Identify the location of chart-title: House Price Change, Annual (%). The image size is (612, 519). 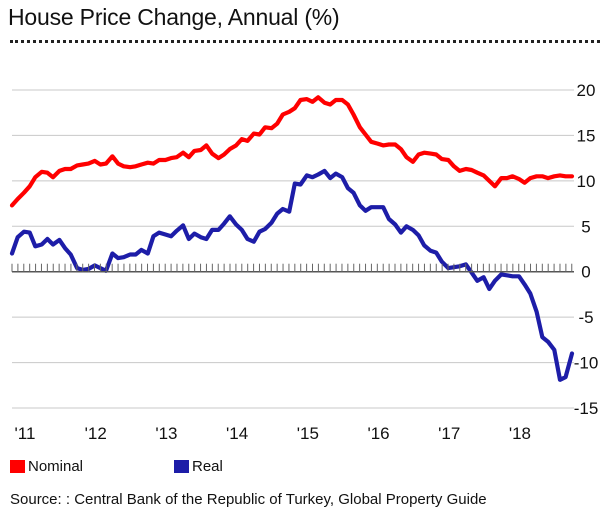
(174, 17).